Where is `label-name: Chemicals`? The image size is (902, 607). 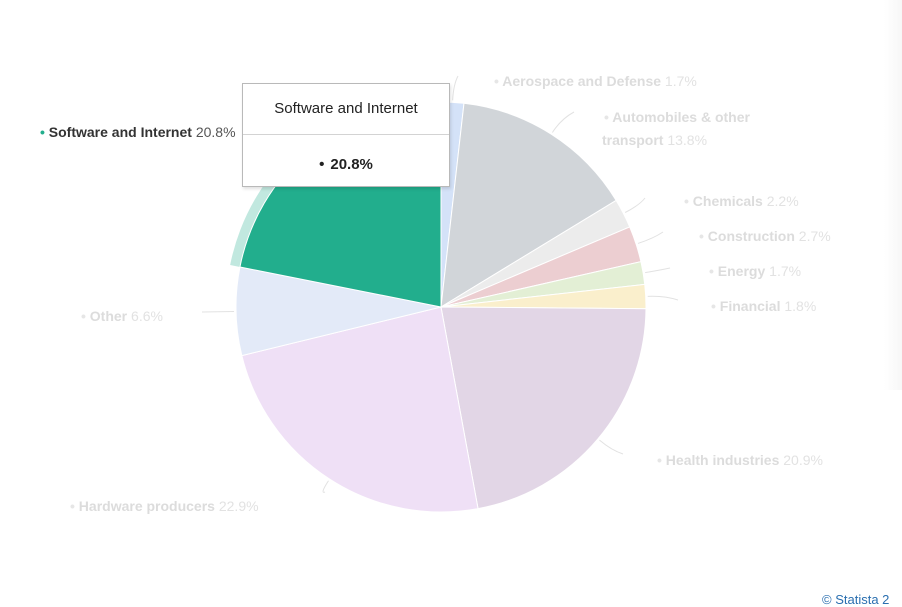
label-name: Chemicals is located at coordinates (730, 201).